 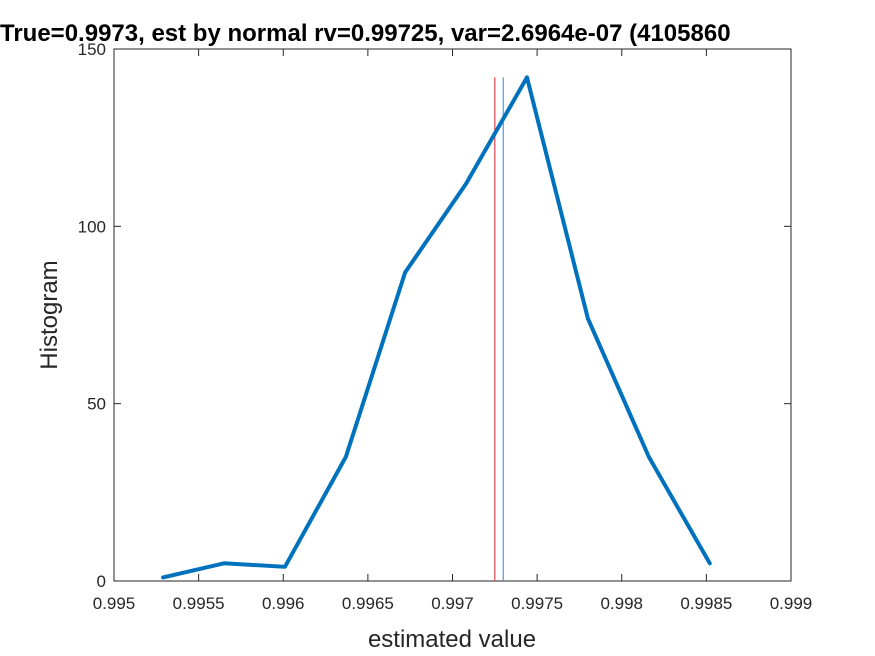 I want to click on y-tick-label: 50, so click(x=96, y=404).